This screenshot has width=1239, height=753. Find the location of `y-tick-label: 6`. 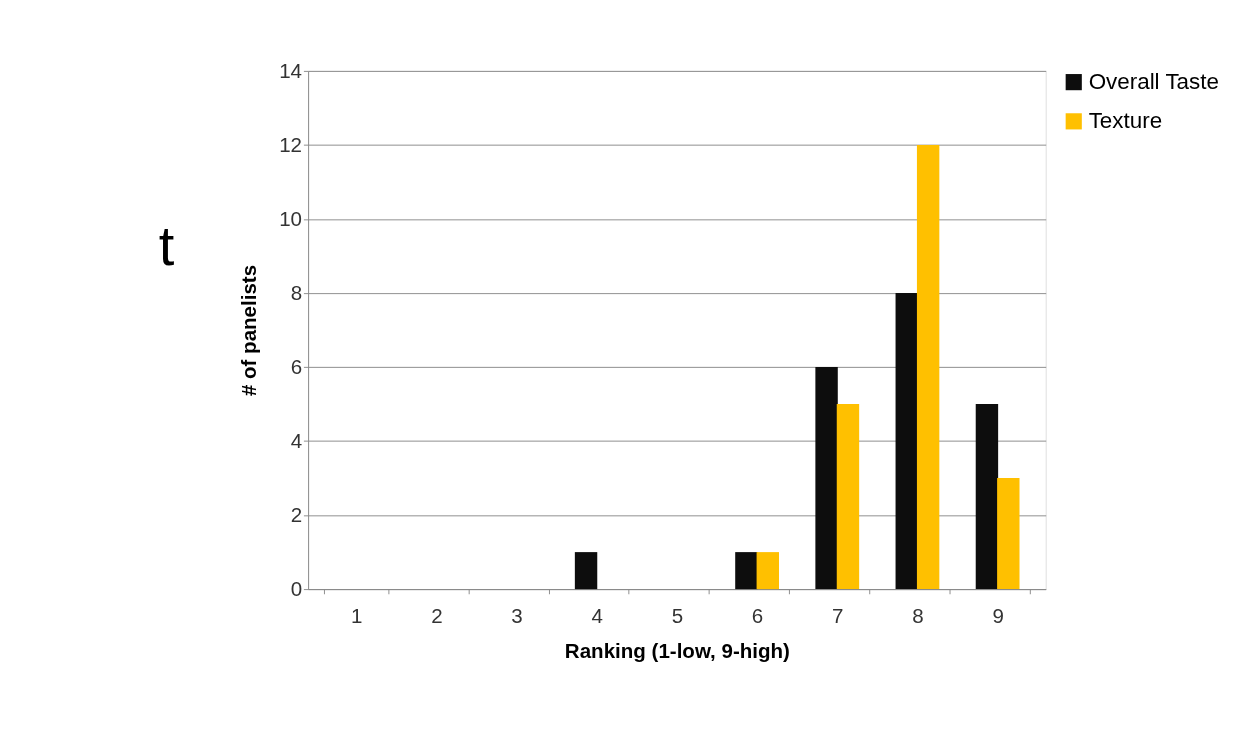

y-tick-label: 6 is located at coordinates (296, 367).